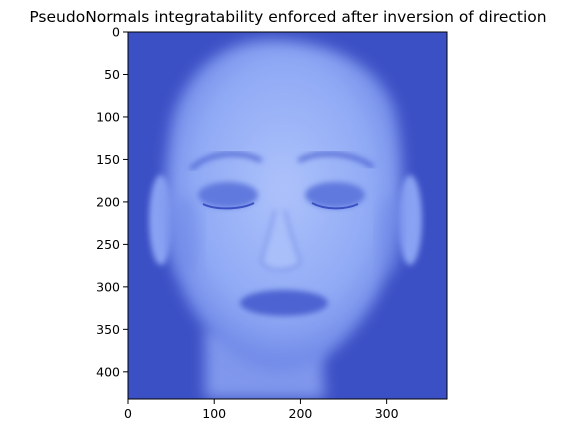 The width and height of the screenshot is (577, 433). What do you see at coordinates (108, 329) in the screenshot?
I see `y-tick-label: 350` at bounding box center [108, 329].